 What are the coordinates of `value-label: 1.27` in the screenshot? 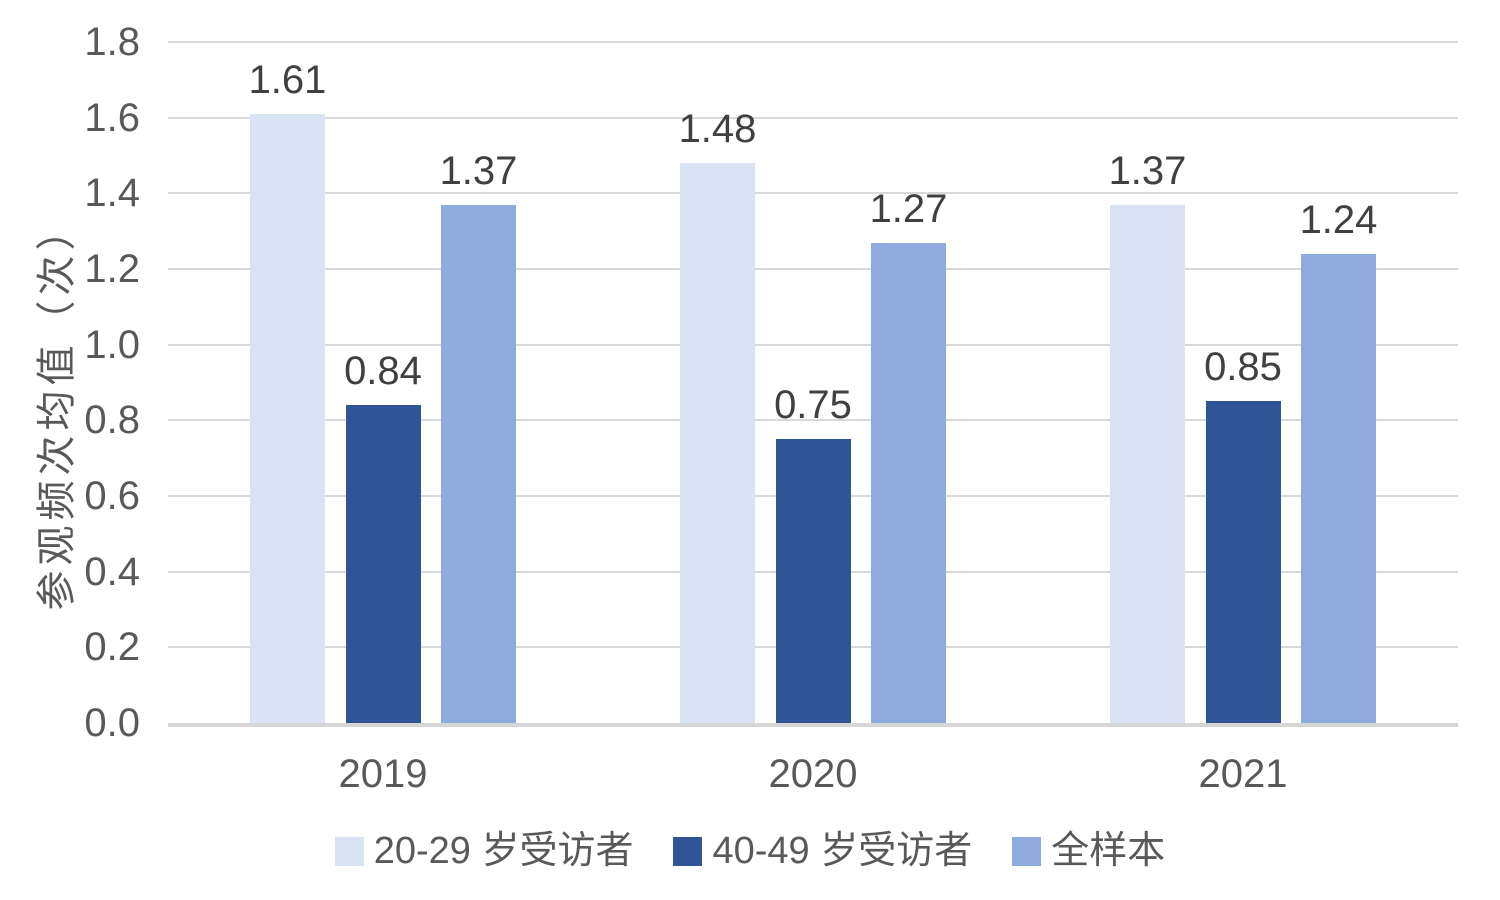 It's located at (908, 208).